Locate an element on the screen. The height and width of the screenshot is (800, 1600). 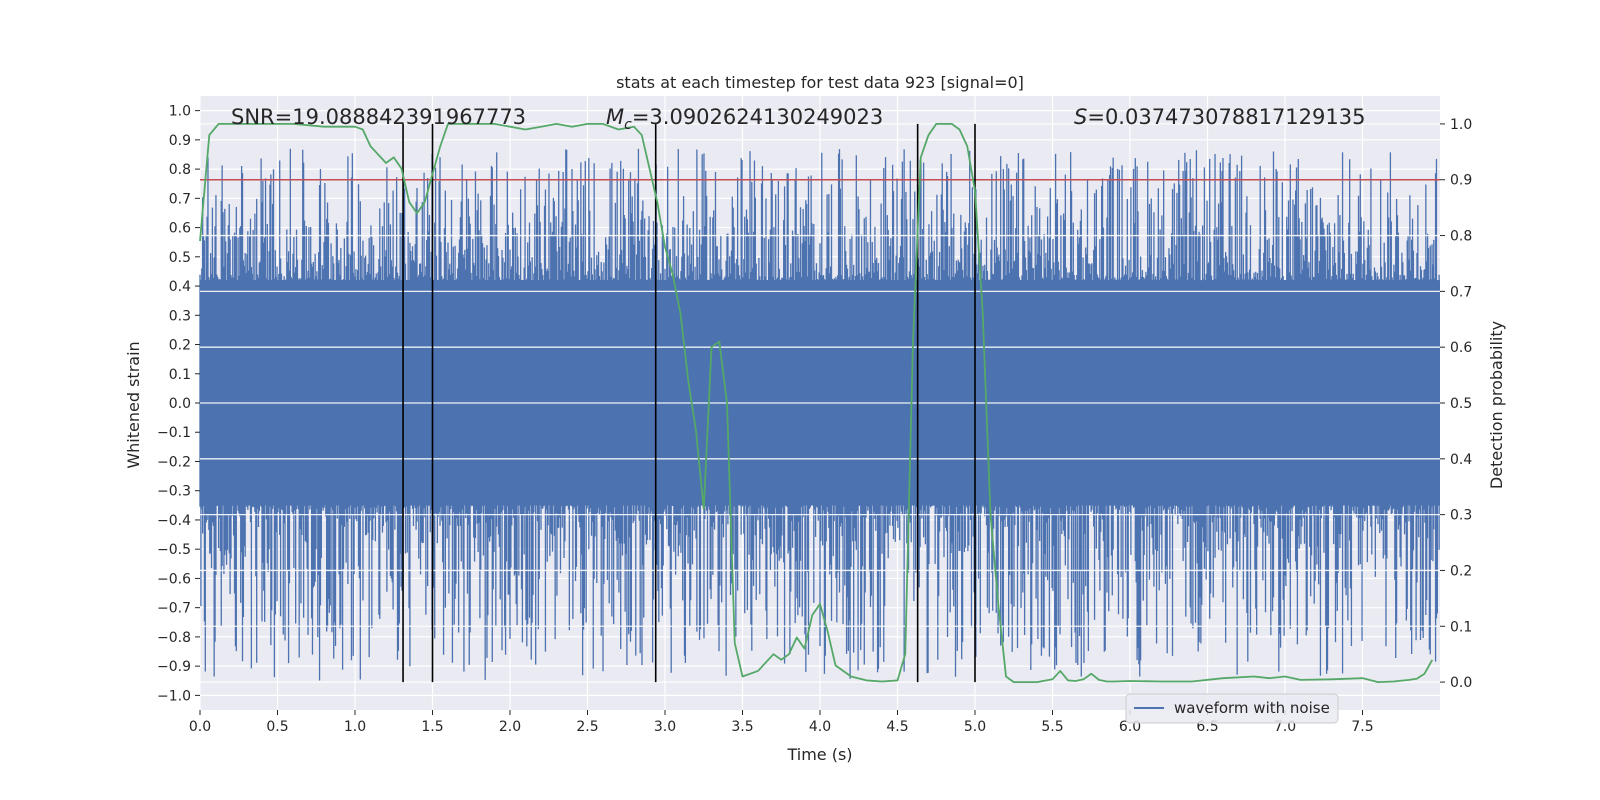
y2-tick-label: 0.8 is located at coordinates (1461, 237).